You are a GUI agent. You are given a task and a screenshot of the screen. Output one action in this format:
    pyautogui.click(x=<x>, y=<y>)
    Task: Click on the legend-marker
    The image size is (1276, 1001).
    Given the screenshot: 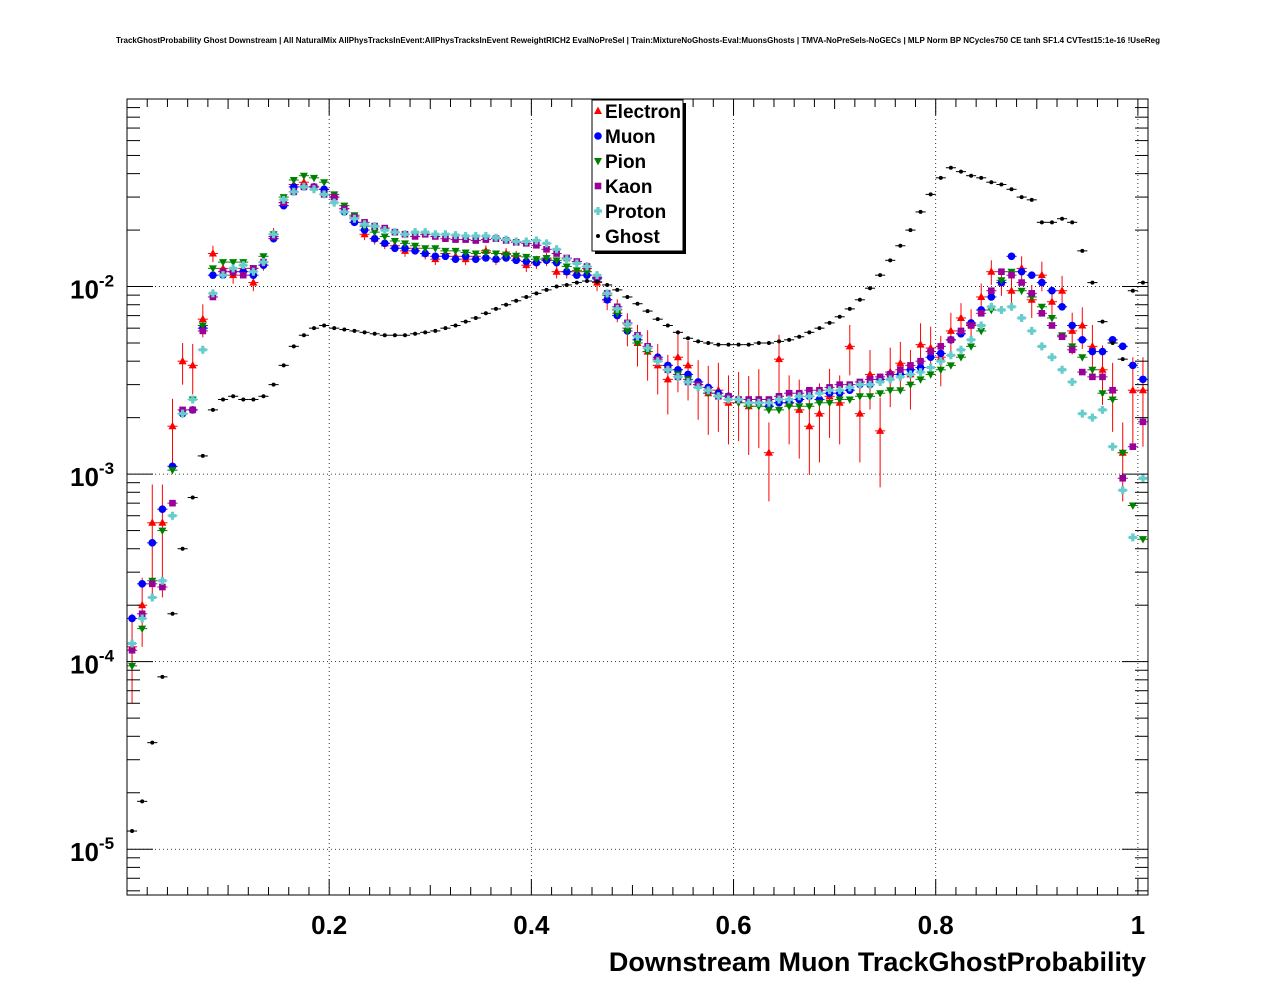 What is the action you would take?
    pyautogui.click(x=598, y=110)
    